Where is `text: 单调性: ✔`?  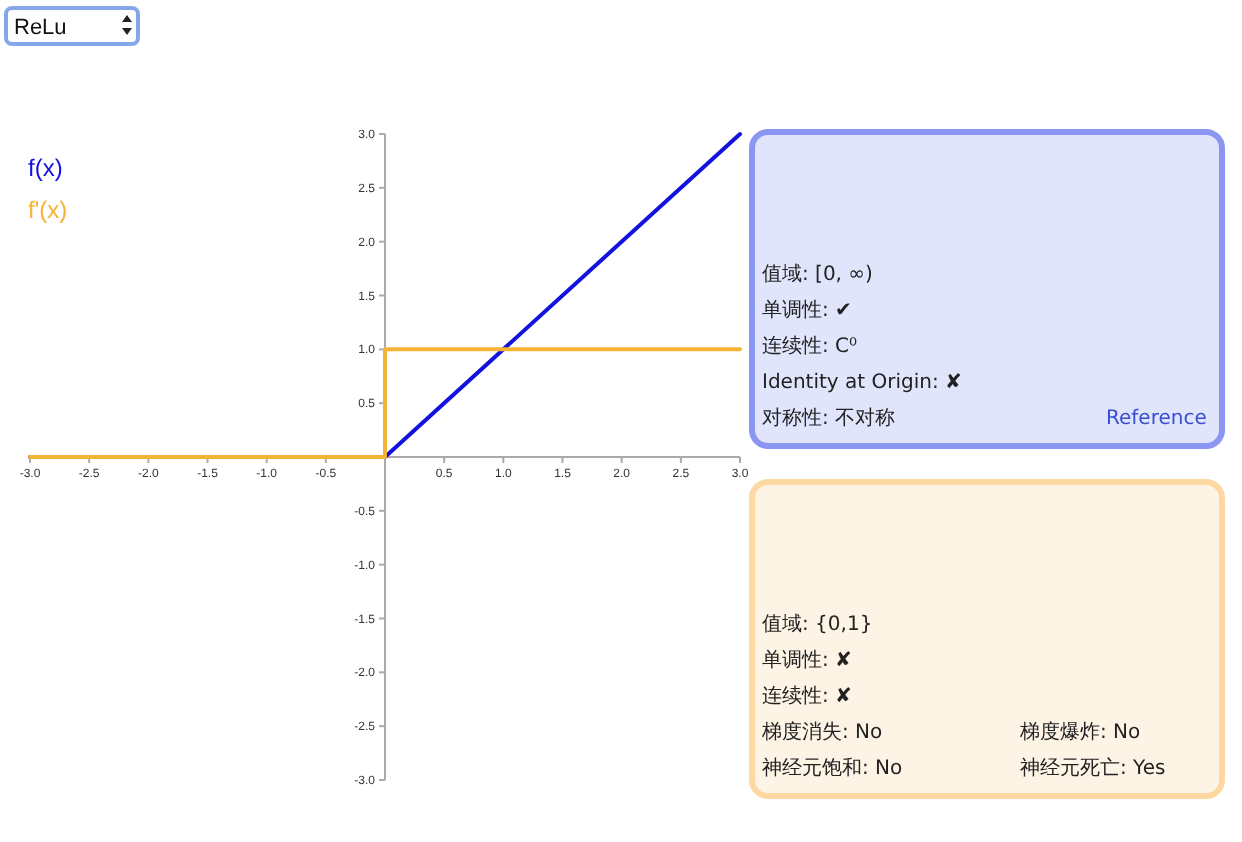
text: 单调性: ✔ is located at coordinates (807, 310).